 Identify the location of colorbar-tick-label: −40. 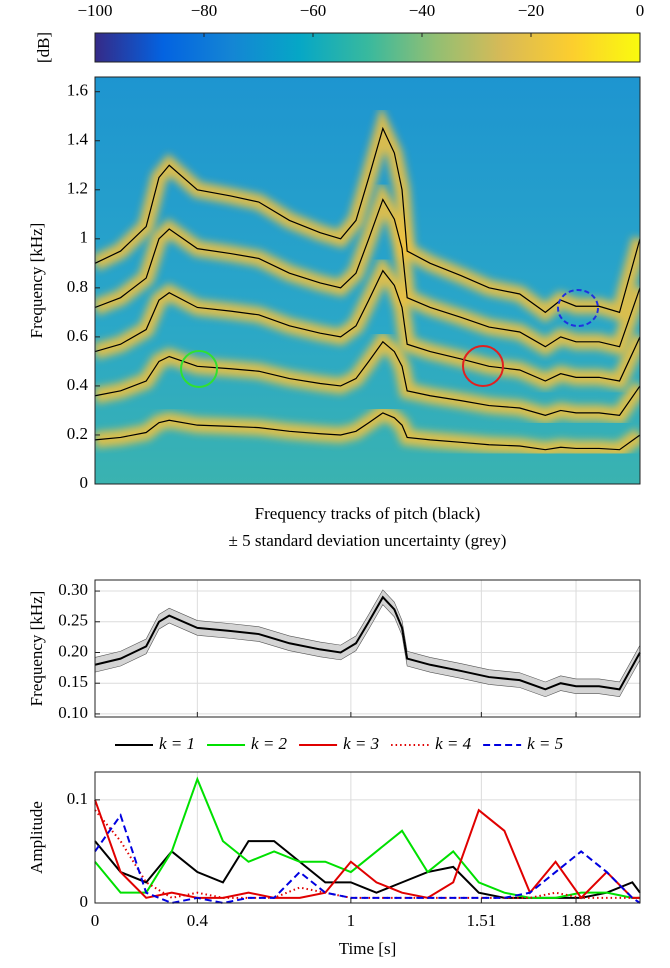
(422, 10).